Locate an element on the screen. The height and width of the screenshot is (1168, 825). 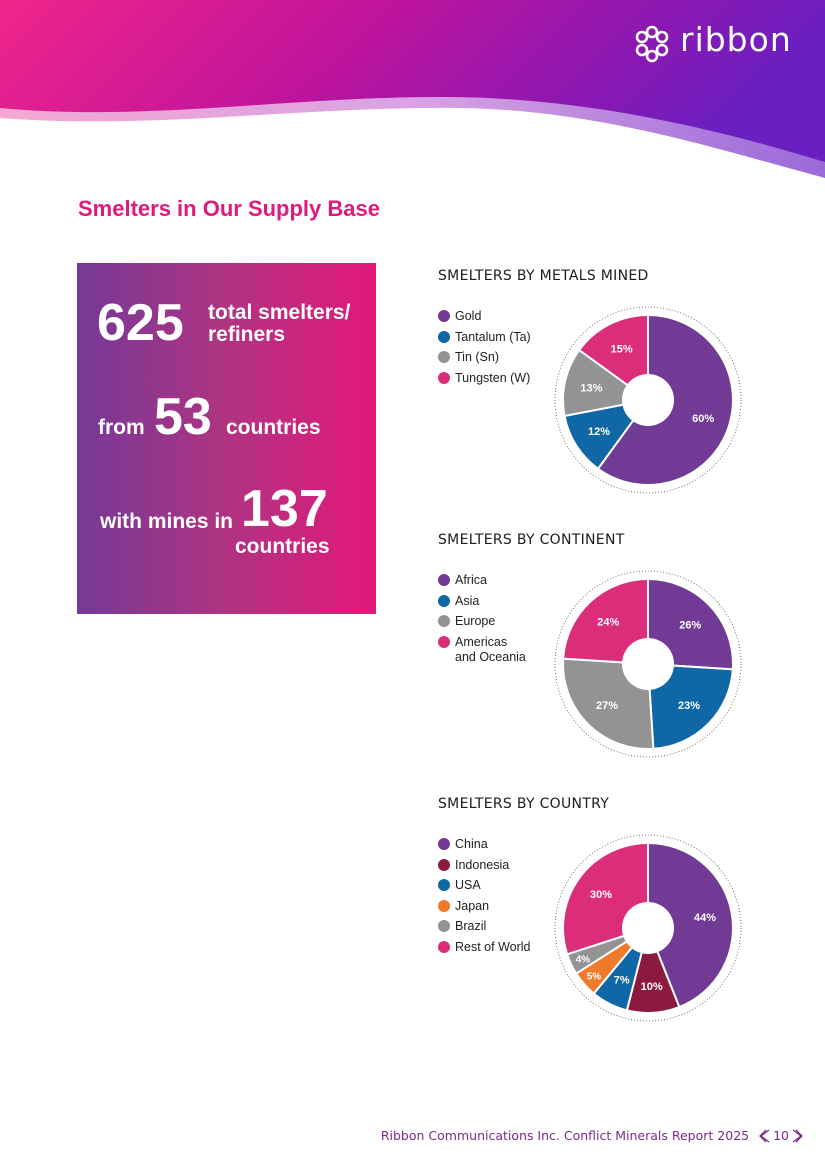
legend-item: Tungsten (W) is located at coordinates (484, 381).